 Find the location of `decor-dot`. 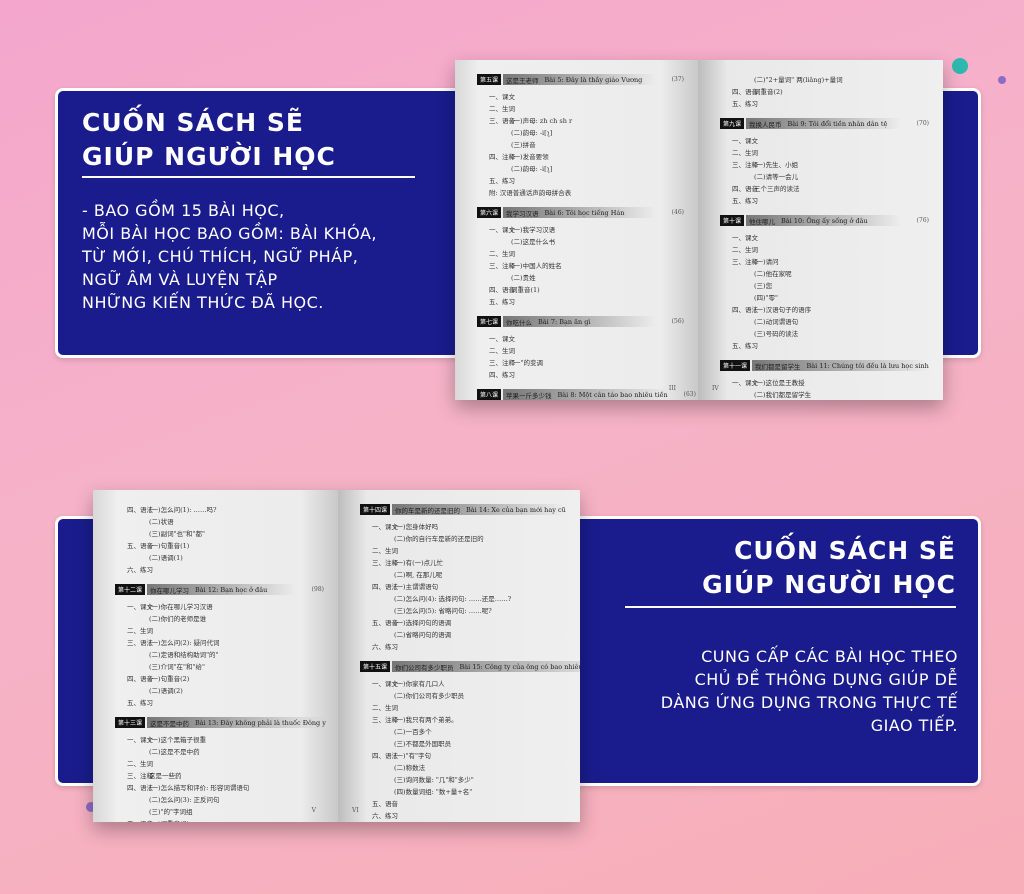

decor-dot is located at coordinates (960, 66).